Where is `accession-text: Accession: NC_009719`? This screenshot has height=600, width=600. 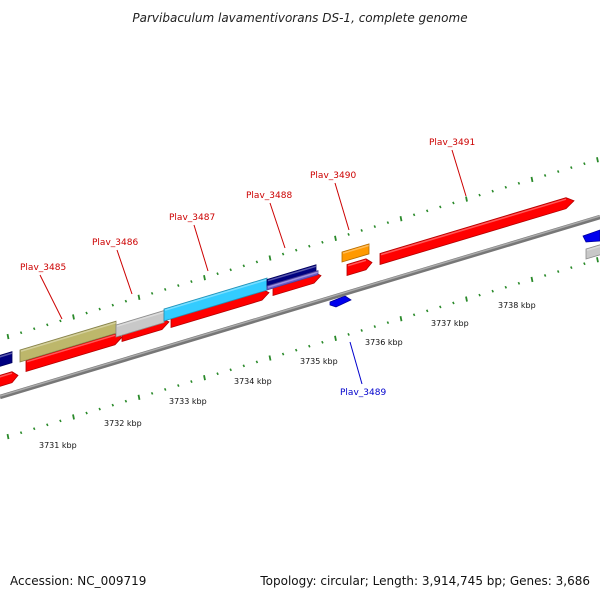
accession-text: Accession: NC_009719 is located at coordinates (78, 581).